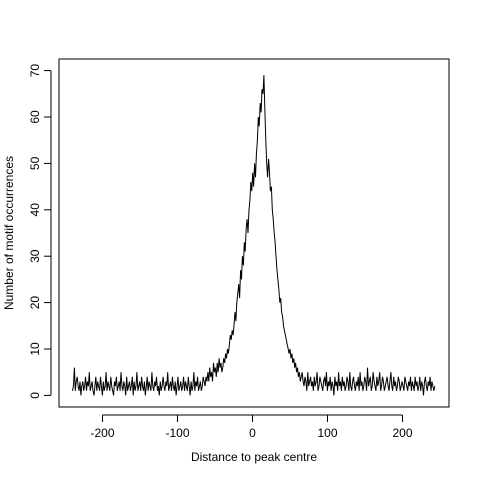 Image resolution: width=480 pixels, height=480 pixels. Describe the element at coordinates (40, 231) in the screenshot. I see `y-axis: 0 10 20 30 40 50 60 70` at that location.